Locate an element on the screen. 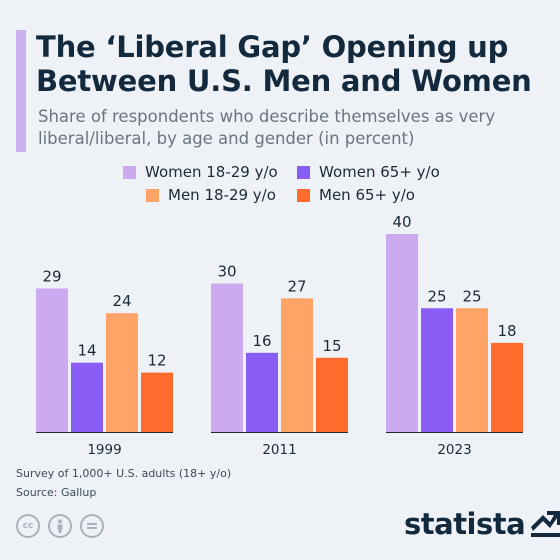 The image size is (560, 560). legend-item-women-old: Women 65+ y/o is located at coordinates (368, 172).